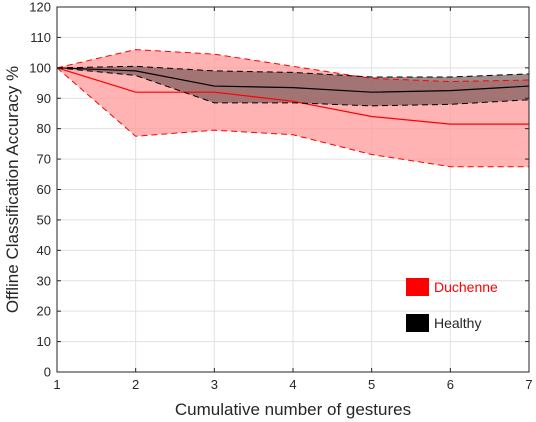  Describe the element at coordinates (457, 323) in the screenshot. I see `healthy-legend-label: Healthy` at that location.